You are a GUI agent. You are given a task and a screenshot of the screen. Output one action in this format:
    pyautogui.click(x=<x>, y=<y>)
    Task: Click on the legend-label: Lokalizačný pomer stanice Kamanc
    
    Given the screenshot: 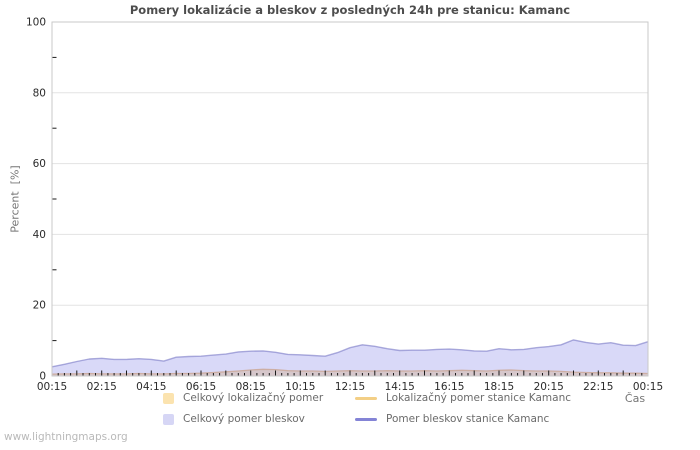 What is the action you would take?
    pyautogui.click(x=479, y=398)
    